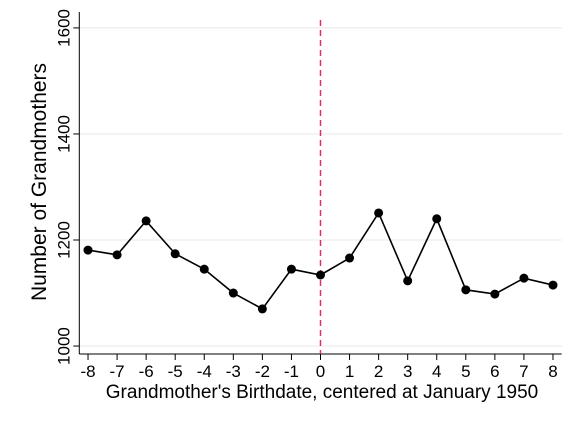 The width and height of the screenshot is (577, 421). What do you see at coordinates (233, 371) in the screenshot?
I see `x-tick-label: -3` at bounding box center [233, 371].